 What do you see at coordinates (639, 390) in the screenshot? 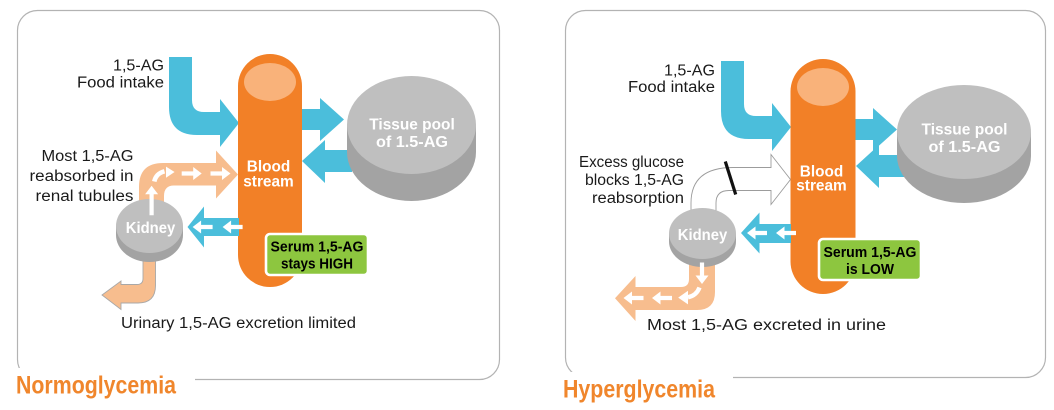
I see `svg-text: Hyperglycemia` at bounding box center [639, 390].